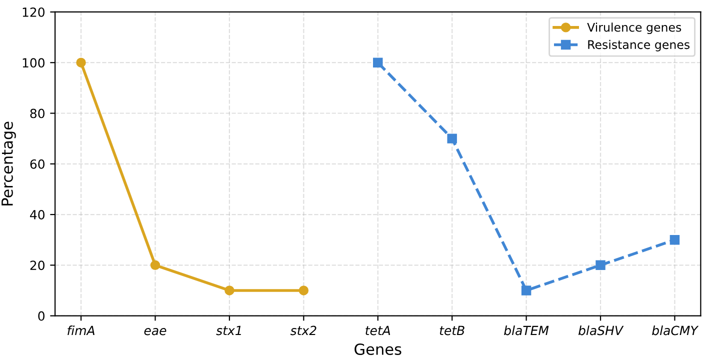 The image size is (715, 363). Describe the element at coordinates (675, 331) in the screenshot. I see `x-tick-label: blaCMY` at that location.